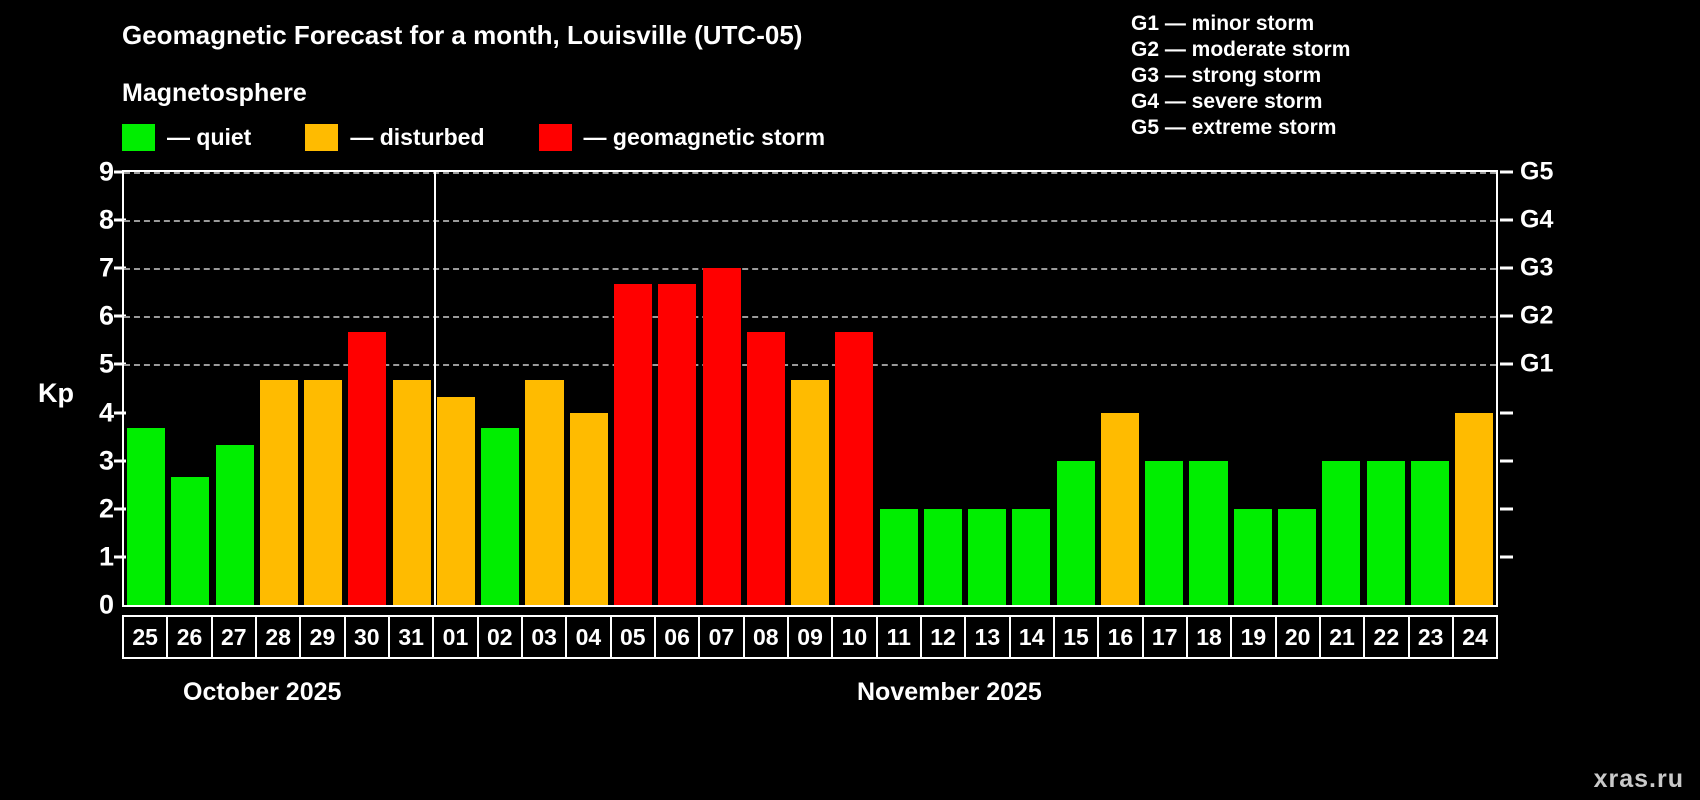  What do you see at coordinates (106, 604) in the screenshot?
I see `y-tick-label: 0` at bounding box center [106, 604].